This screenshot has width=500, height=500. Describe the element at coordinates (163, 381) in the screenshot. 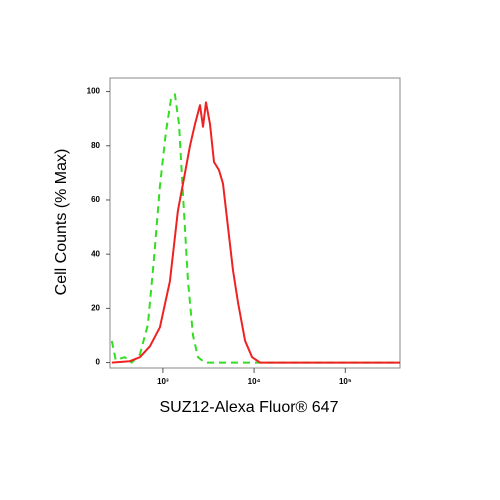

I see `x-tick-label: 10³` at that location.